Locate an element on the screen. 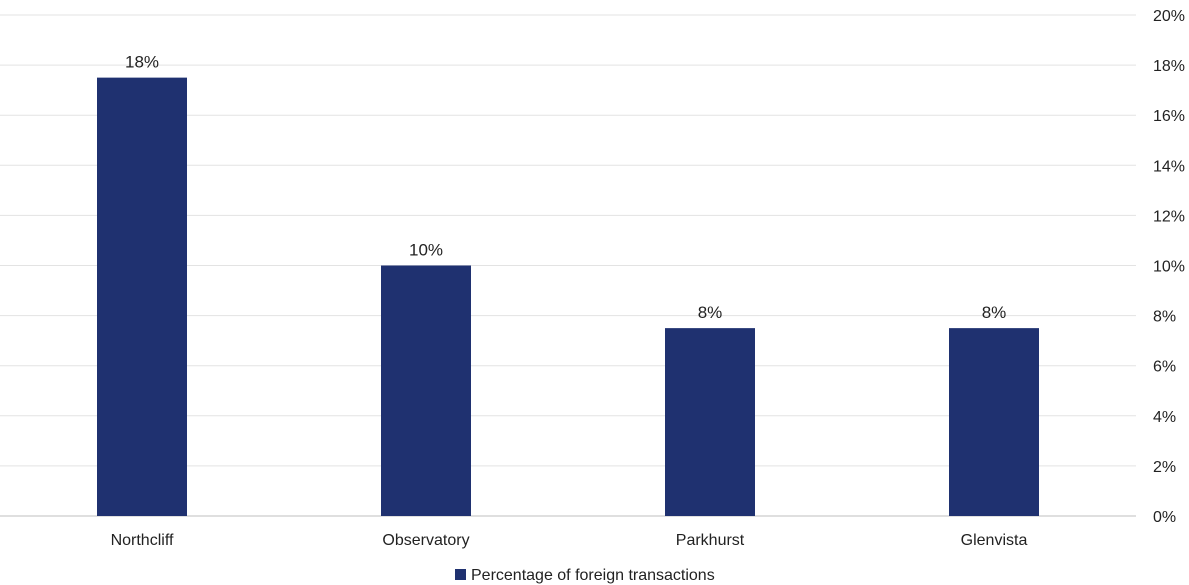  y-tick-label: 0% is located at coordinates (1164, 517).